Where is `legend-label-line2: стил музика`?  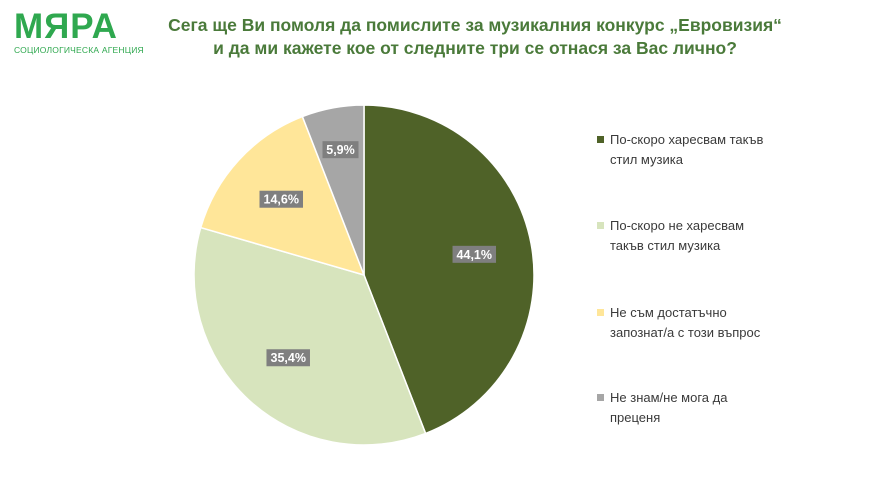
legend-label-line2: стил музика is located at coordinates (646, 159).